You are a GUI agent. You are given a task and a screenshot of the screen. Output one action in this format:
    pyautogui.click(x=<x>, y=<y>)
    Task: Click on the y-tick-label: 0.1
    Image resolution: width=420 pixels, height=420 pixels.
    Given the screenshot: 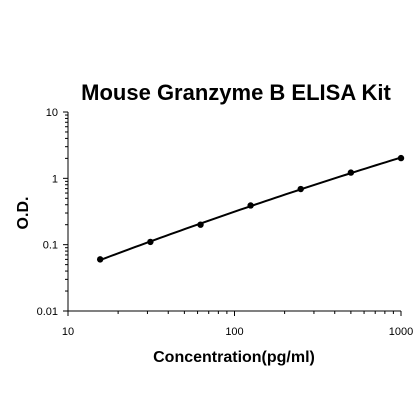 What is the action you would take?
    pyautogui.click(x=50, y=246)
    